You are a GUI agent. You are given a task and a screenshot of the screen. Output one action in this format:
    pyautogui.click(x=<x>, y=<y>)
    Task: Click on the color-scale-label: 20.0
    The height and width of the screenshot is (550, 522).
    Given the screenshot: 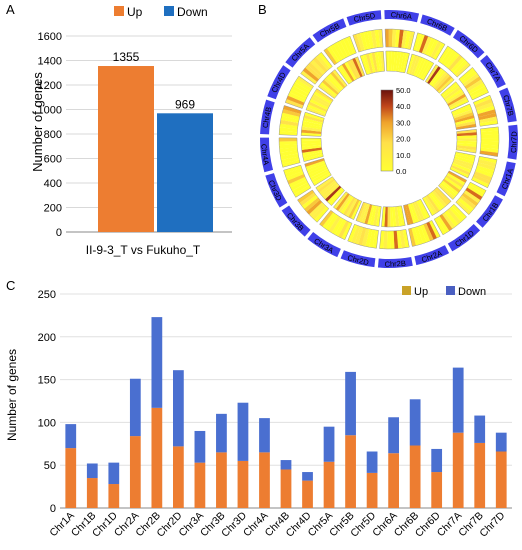 What is the action you would take?
    pyautogui.click(x=403, y=139)
    